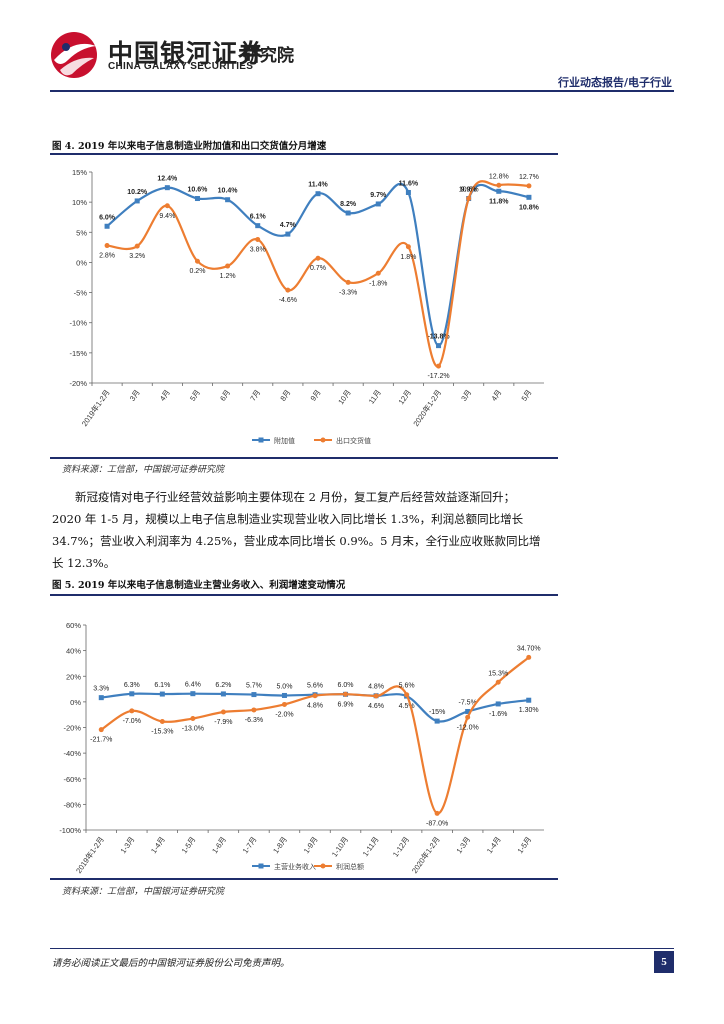  Describe the element at coordinates (73, 625) in the screenshot. I see `y-tick-label: 60%` at that location.